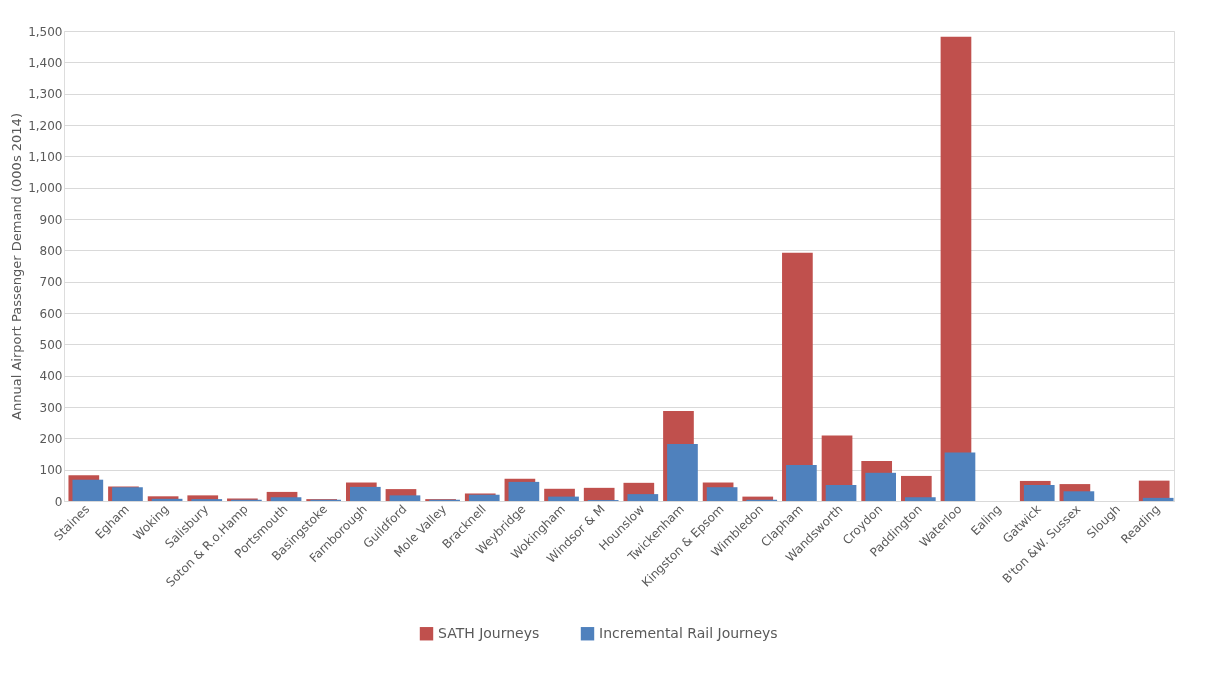  Describe the element at coordinates (51, 313) in the screenshot. I see `y-tick-label: 600` at that location.